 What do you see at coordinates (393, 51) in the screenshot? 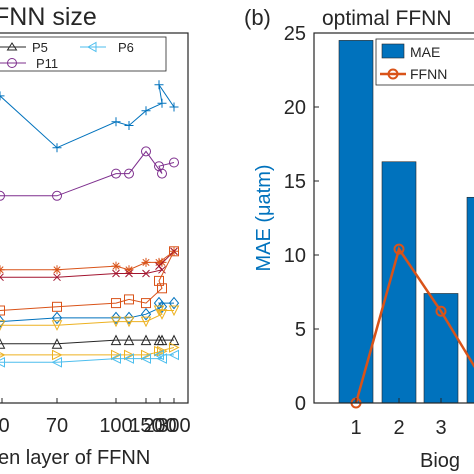
I see `legend-bar-swatch` at bounding box center [393, 51].